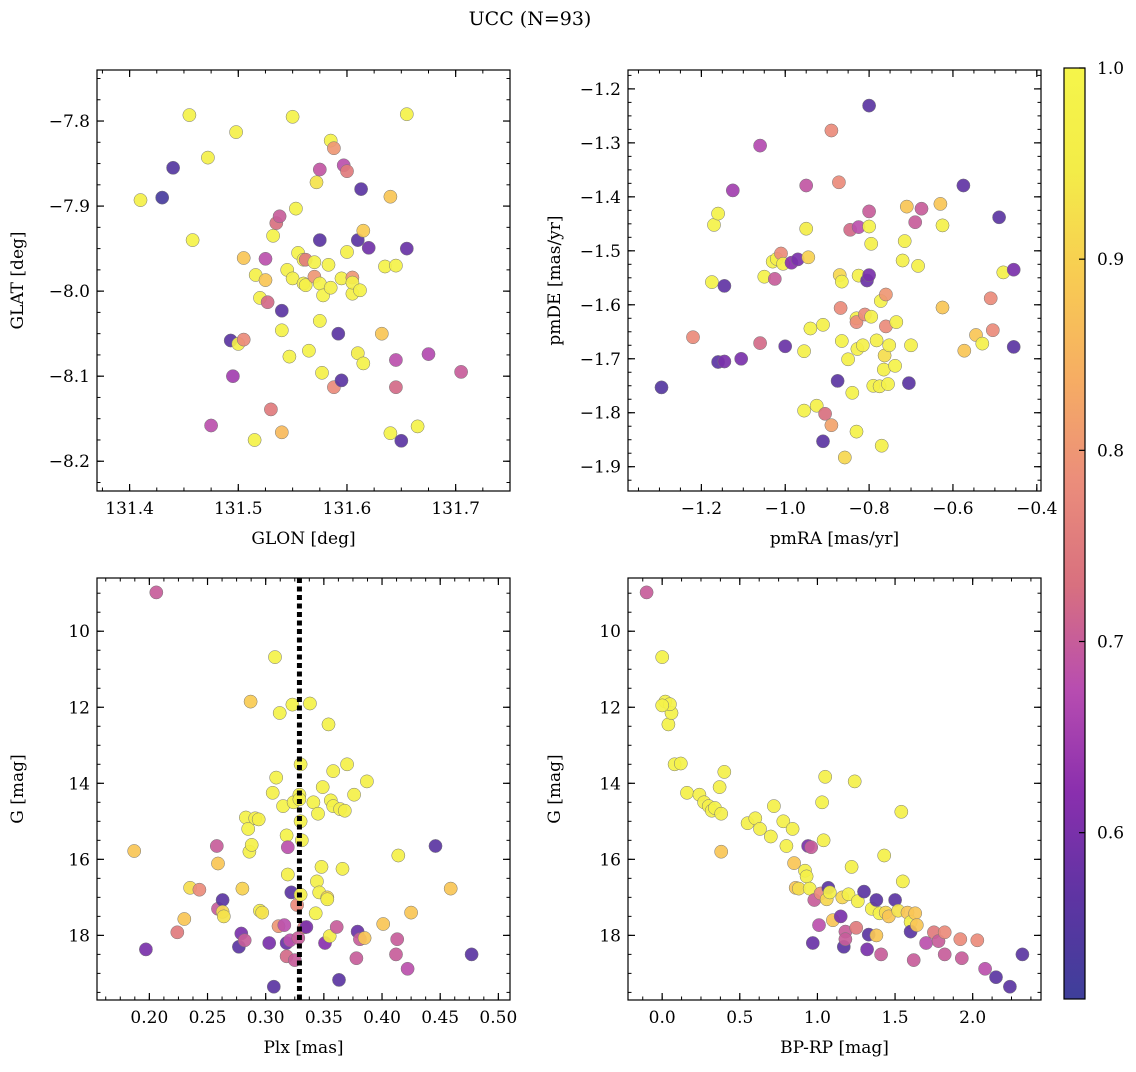 This screenshot has height=1072, width=1136. I want to click on y-axis-label: G [mag], so click(555, 788).